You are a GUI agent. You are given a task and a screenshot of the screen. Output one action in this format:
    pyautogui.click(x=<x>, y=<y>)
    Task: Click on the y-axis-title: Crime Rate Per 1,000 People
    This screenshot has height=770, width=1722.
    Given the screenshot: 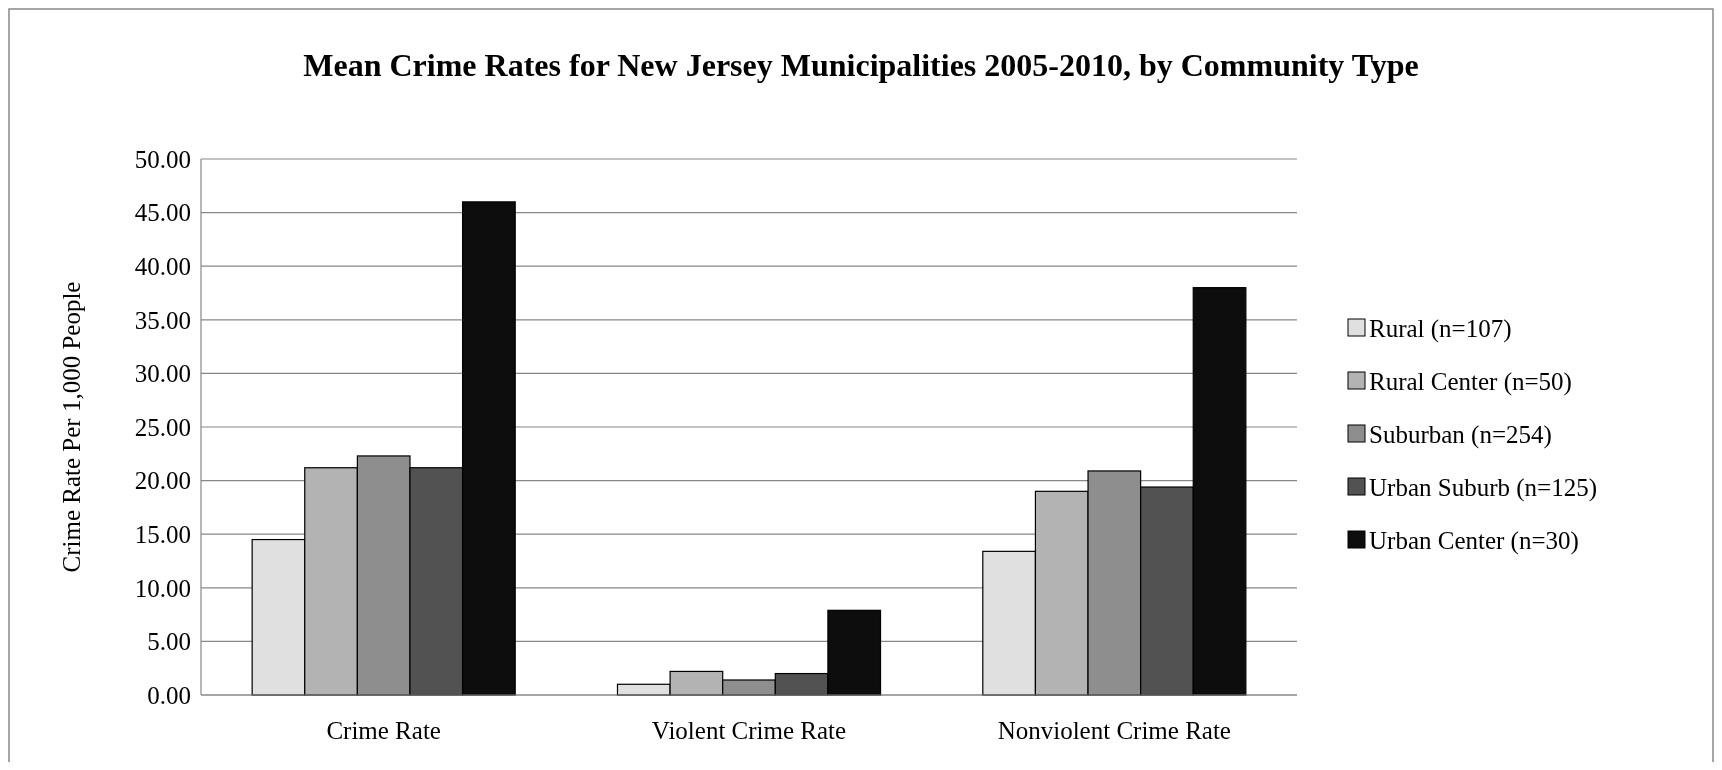 What is the action you would take?
    pyautogui.click(x=71, y=427)
    